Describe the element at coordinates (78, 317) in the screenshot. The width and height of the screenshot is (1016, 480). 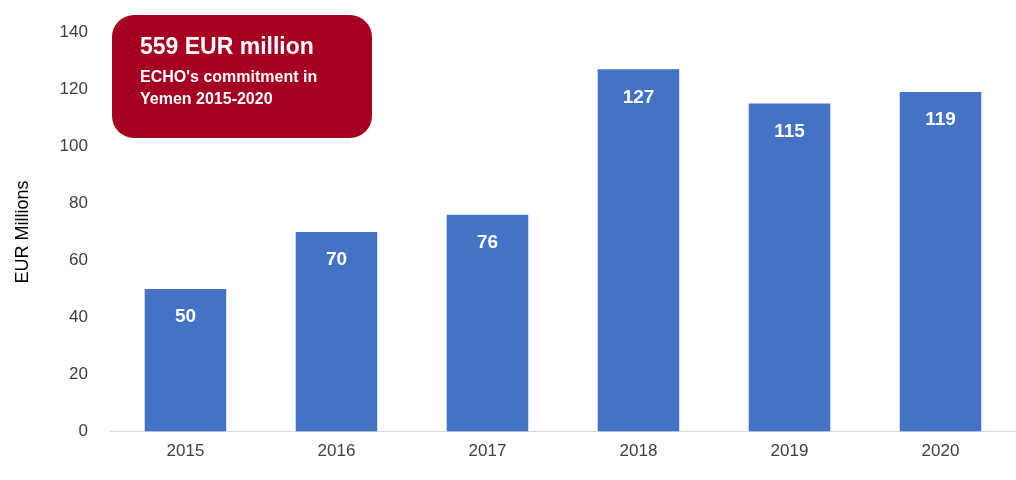
I see `y-tick-label: 40` at that location.